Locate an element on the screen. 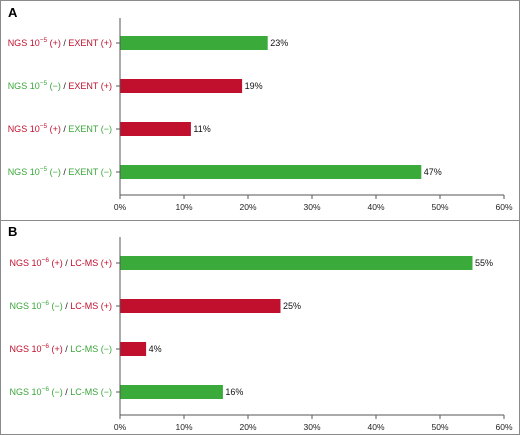 The width and height of the screenshot is (520, 435). panel-divider is located at coordinates (260, 220).